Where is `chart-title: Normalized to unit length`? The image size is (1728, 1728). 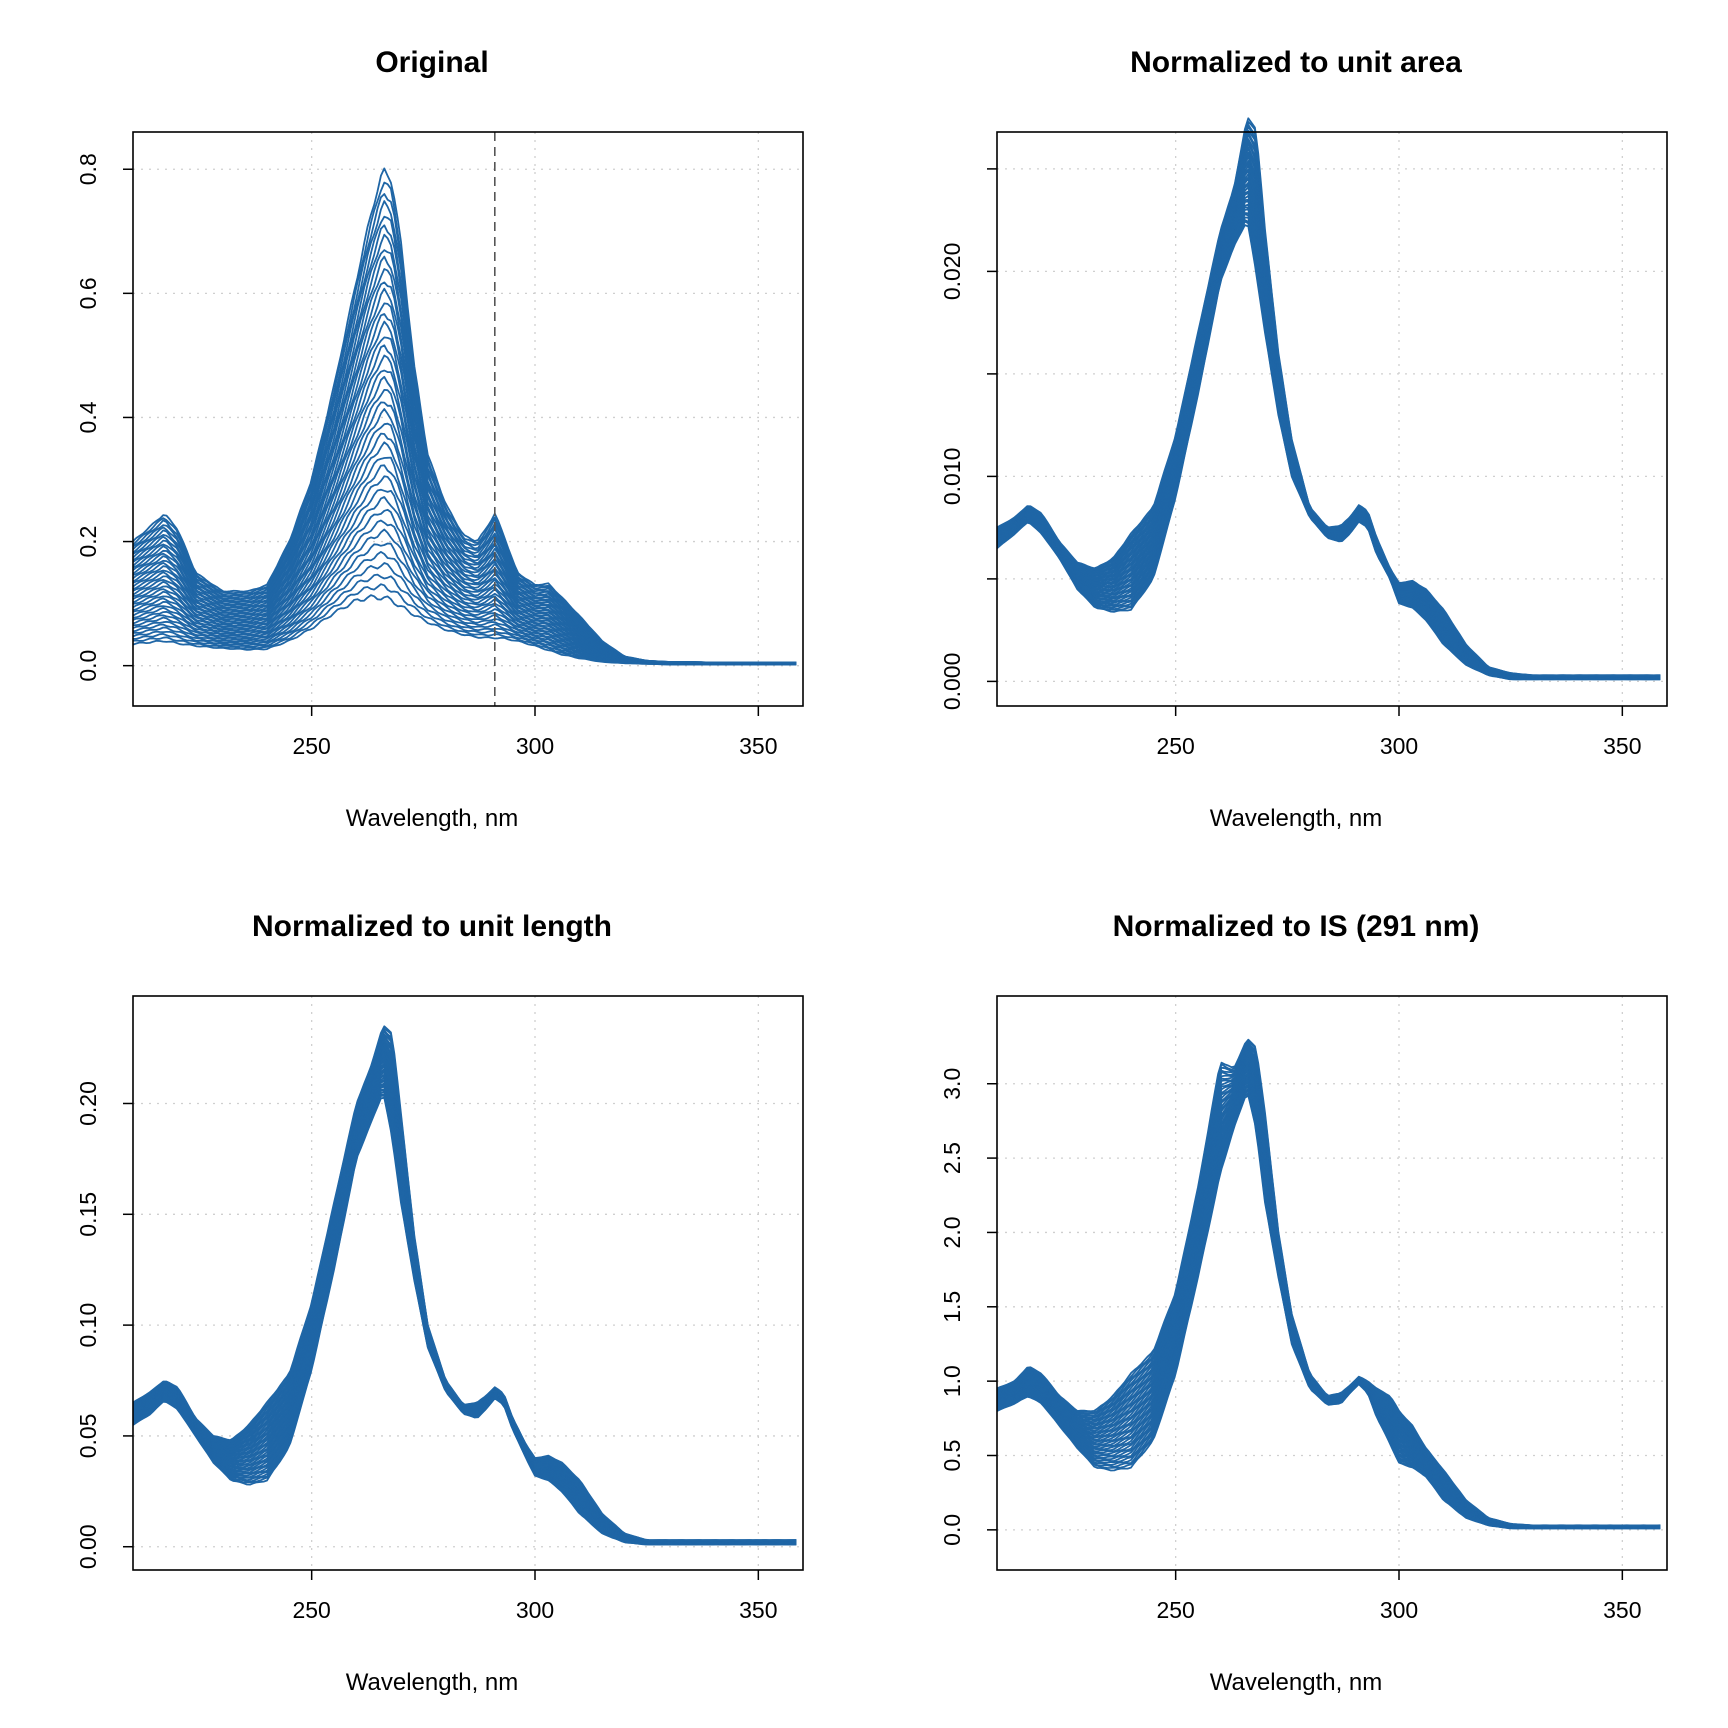 chart-title: Normalized to unit length is located at coordinates (432, 926).